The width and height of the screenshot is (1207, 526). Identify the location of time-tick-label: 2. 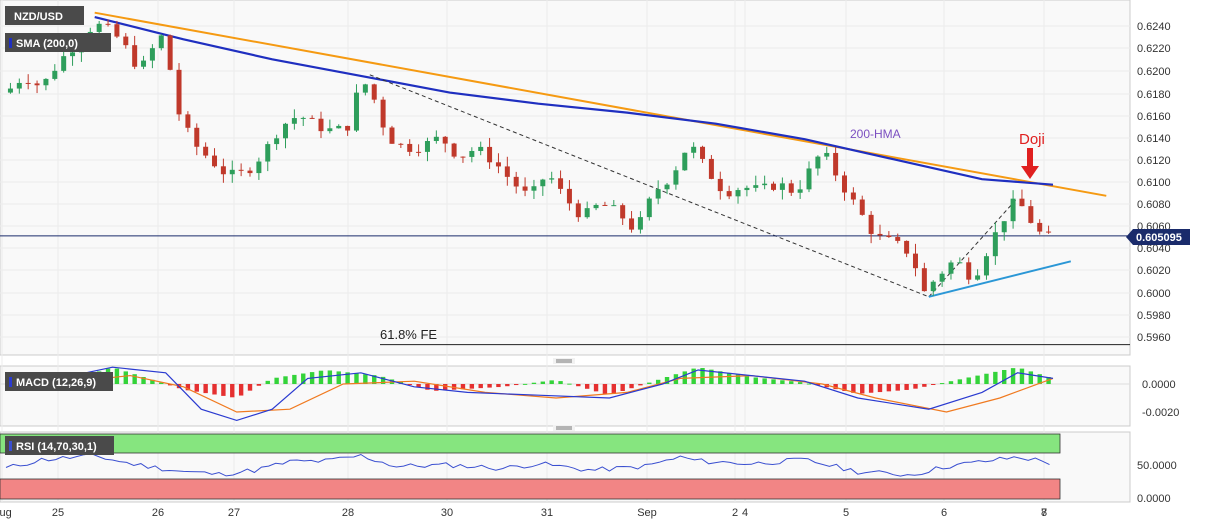
(735, 513).